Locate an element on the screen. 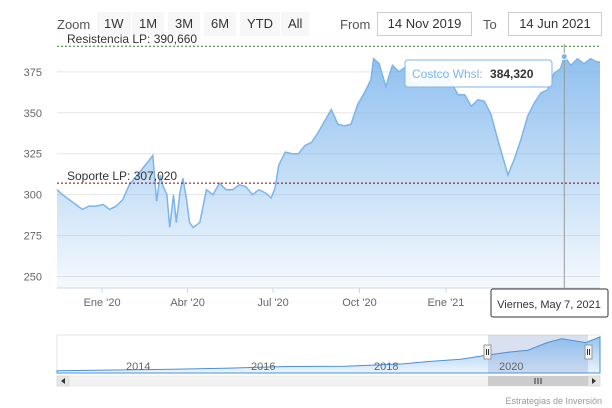 The width and height of the screenshot is (612, 408). navigator-year-2016: 2016 is located at coordinates (263, 367).